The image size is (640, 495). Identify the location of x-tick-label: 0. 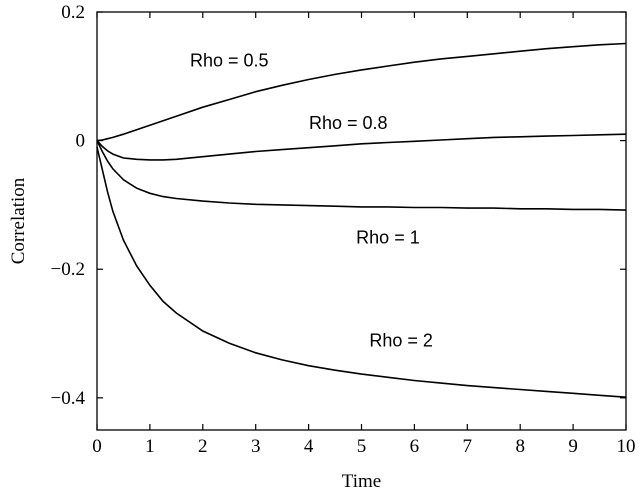
(97, 446).